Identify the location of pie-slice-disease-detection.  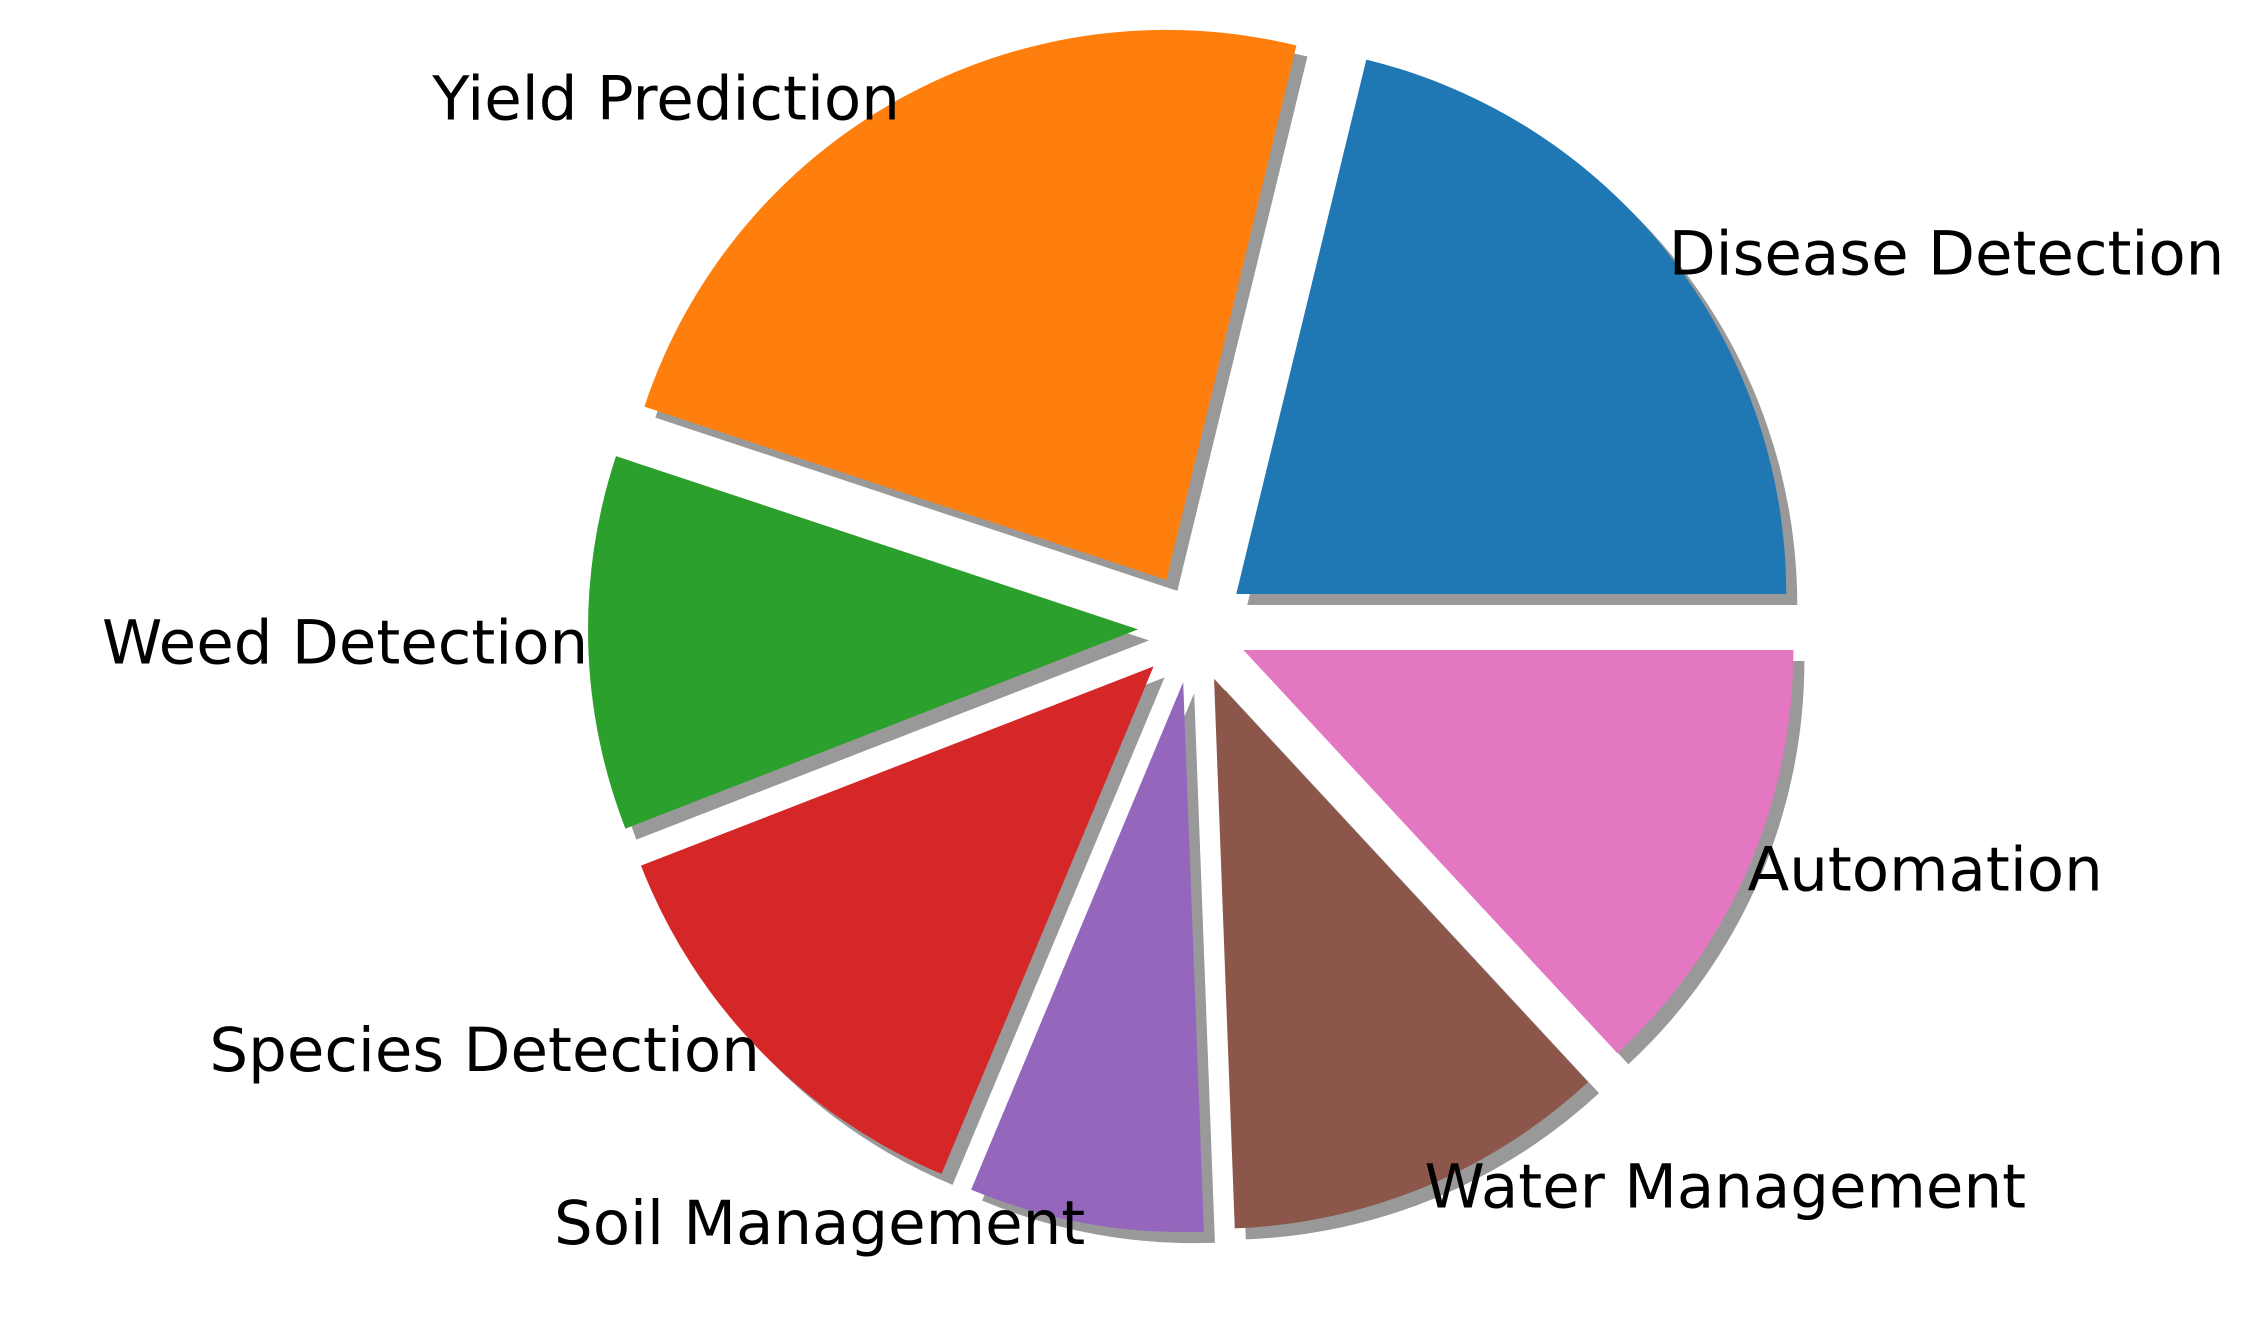
(1511, 327).